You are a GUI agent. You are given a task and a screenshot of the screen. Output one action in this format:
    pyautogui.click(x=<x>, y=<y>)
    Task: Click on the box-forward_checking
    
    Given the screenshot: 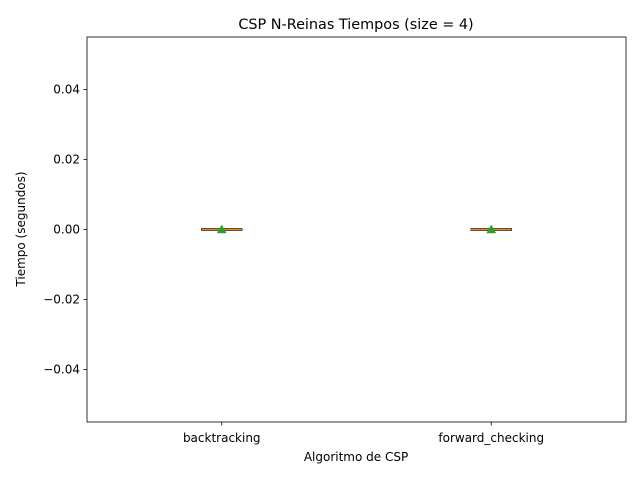 What is the action you would take?
    pyautogui.click(x=491, y=229)
    